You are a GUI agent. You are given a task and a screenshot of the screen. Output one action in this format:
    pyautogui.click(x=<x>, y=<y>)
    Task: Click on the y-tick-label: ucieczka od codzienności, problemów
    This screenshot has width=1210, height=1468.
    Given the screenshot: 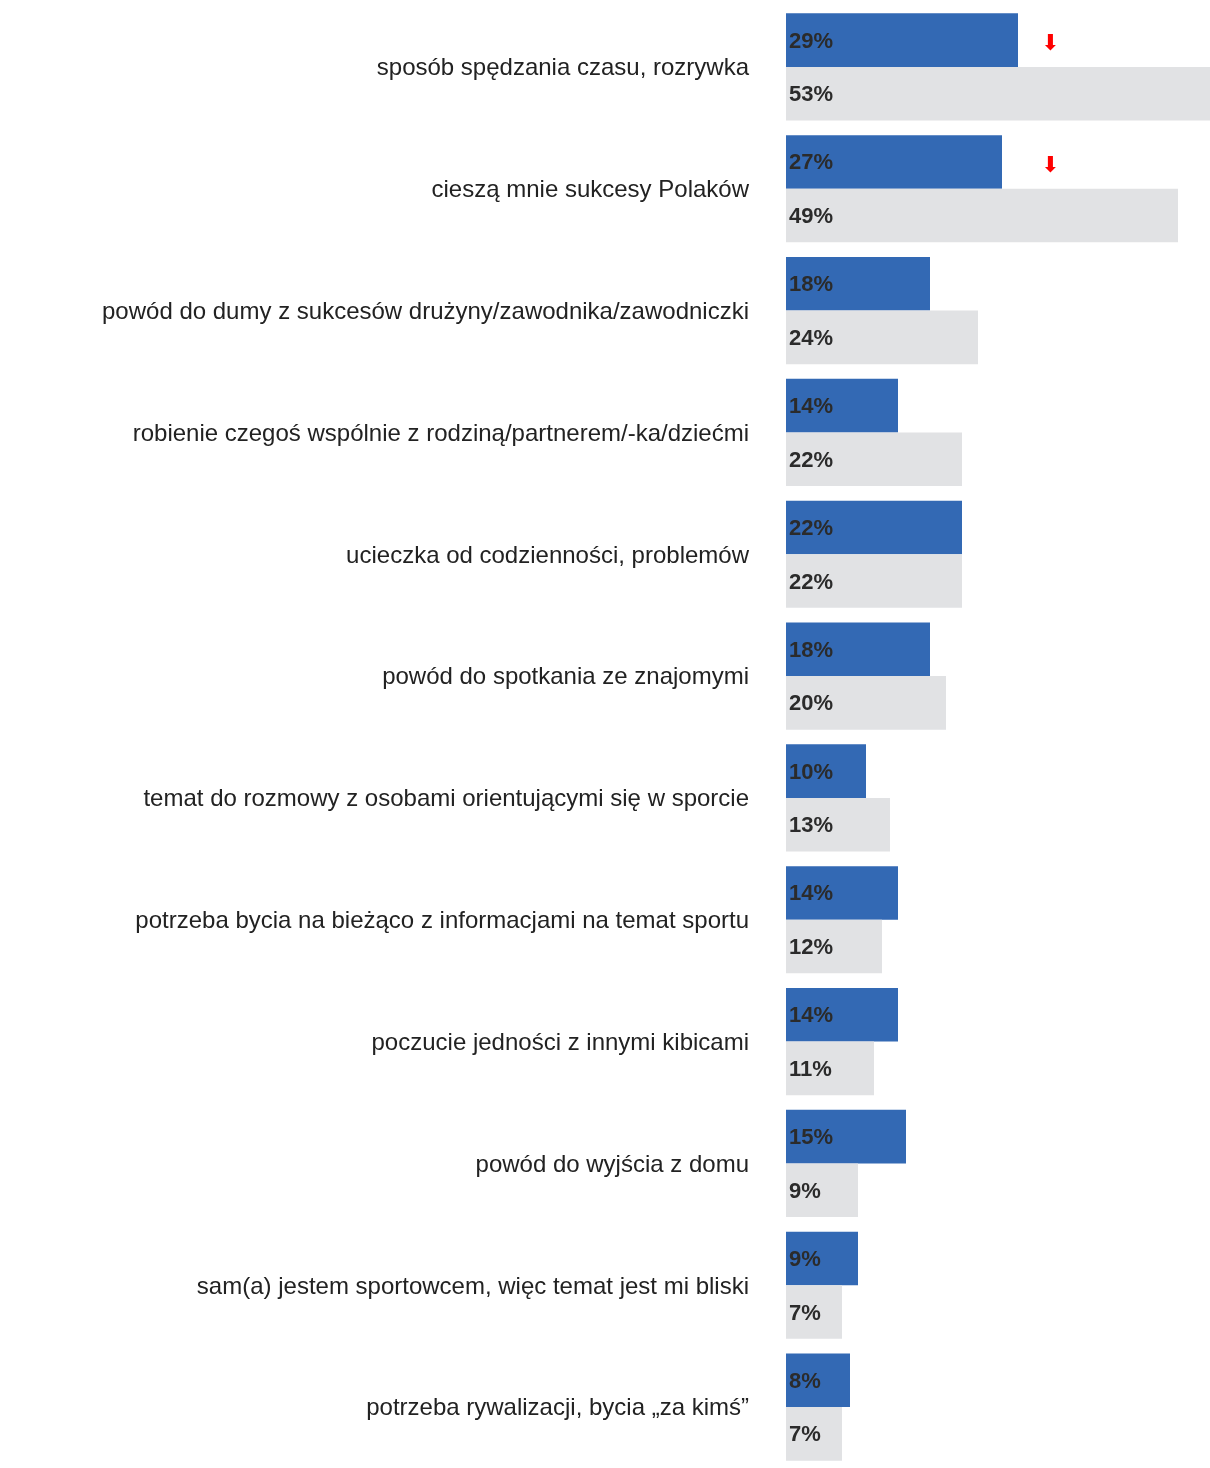 What is the action you would take?
    pyautogui.click(x=548, y=554)
    